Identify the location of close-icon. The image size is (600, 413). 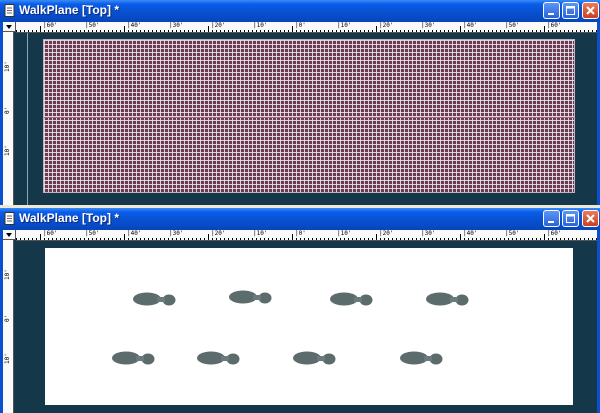
(590, 10).